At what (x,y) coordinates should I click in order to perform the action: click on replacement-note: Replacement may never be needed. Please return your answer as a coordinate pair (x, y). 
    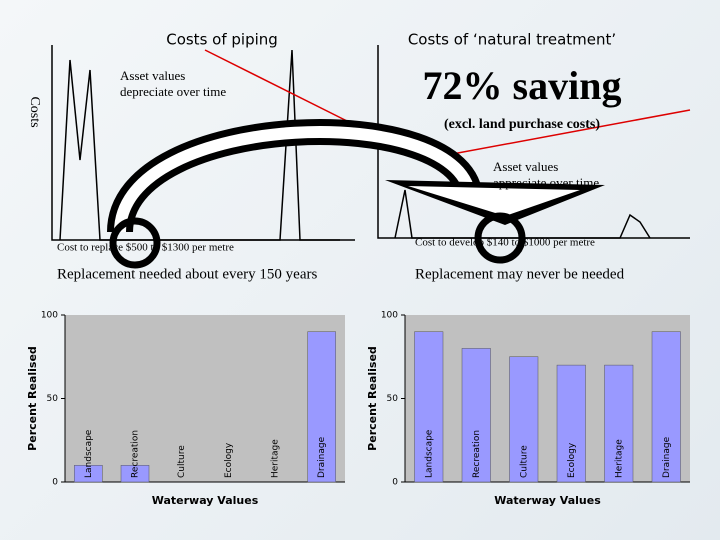
    Looking at the image, I should click on (520, 274).